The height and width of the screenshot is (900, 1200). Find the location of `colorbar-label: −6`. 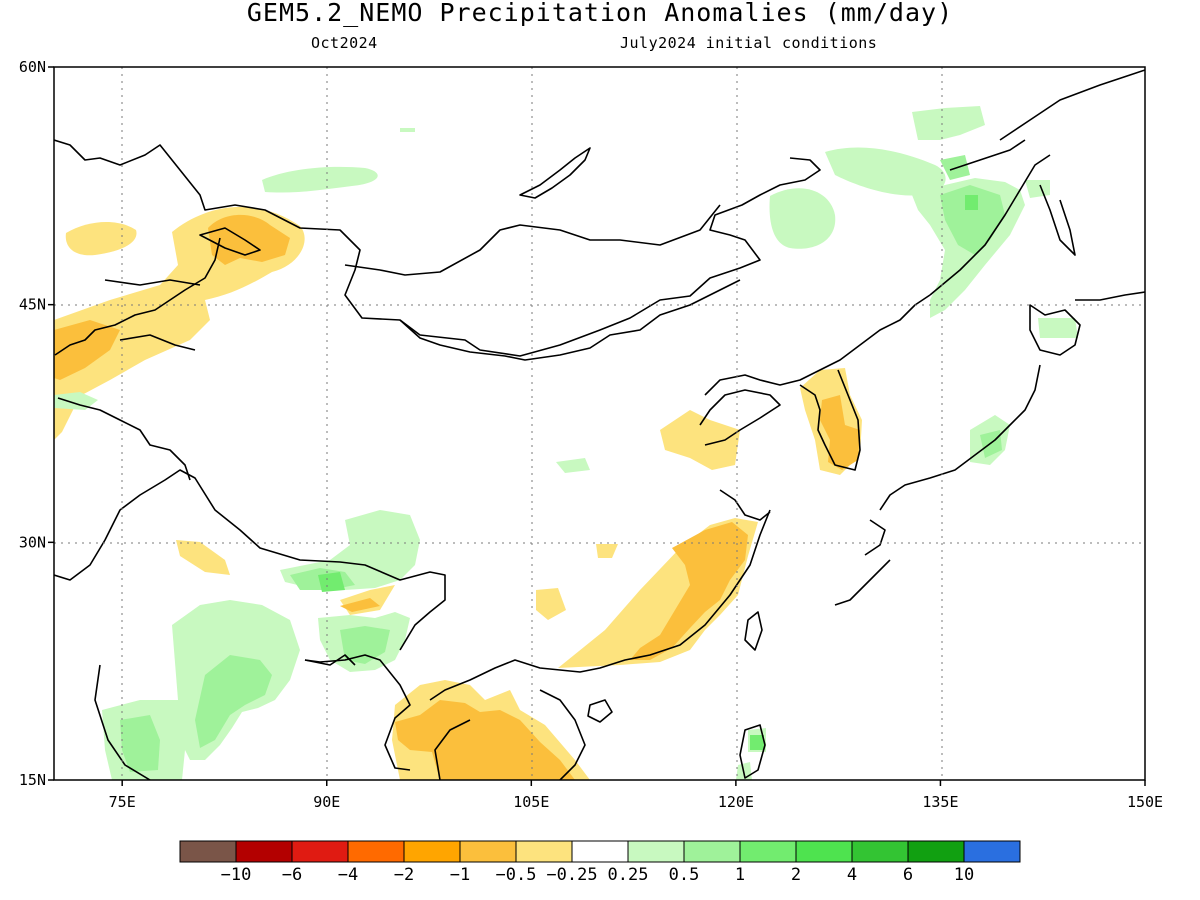

colorbar-label: −6 is located at coordinates (292, 875).